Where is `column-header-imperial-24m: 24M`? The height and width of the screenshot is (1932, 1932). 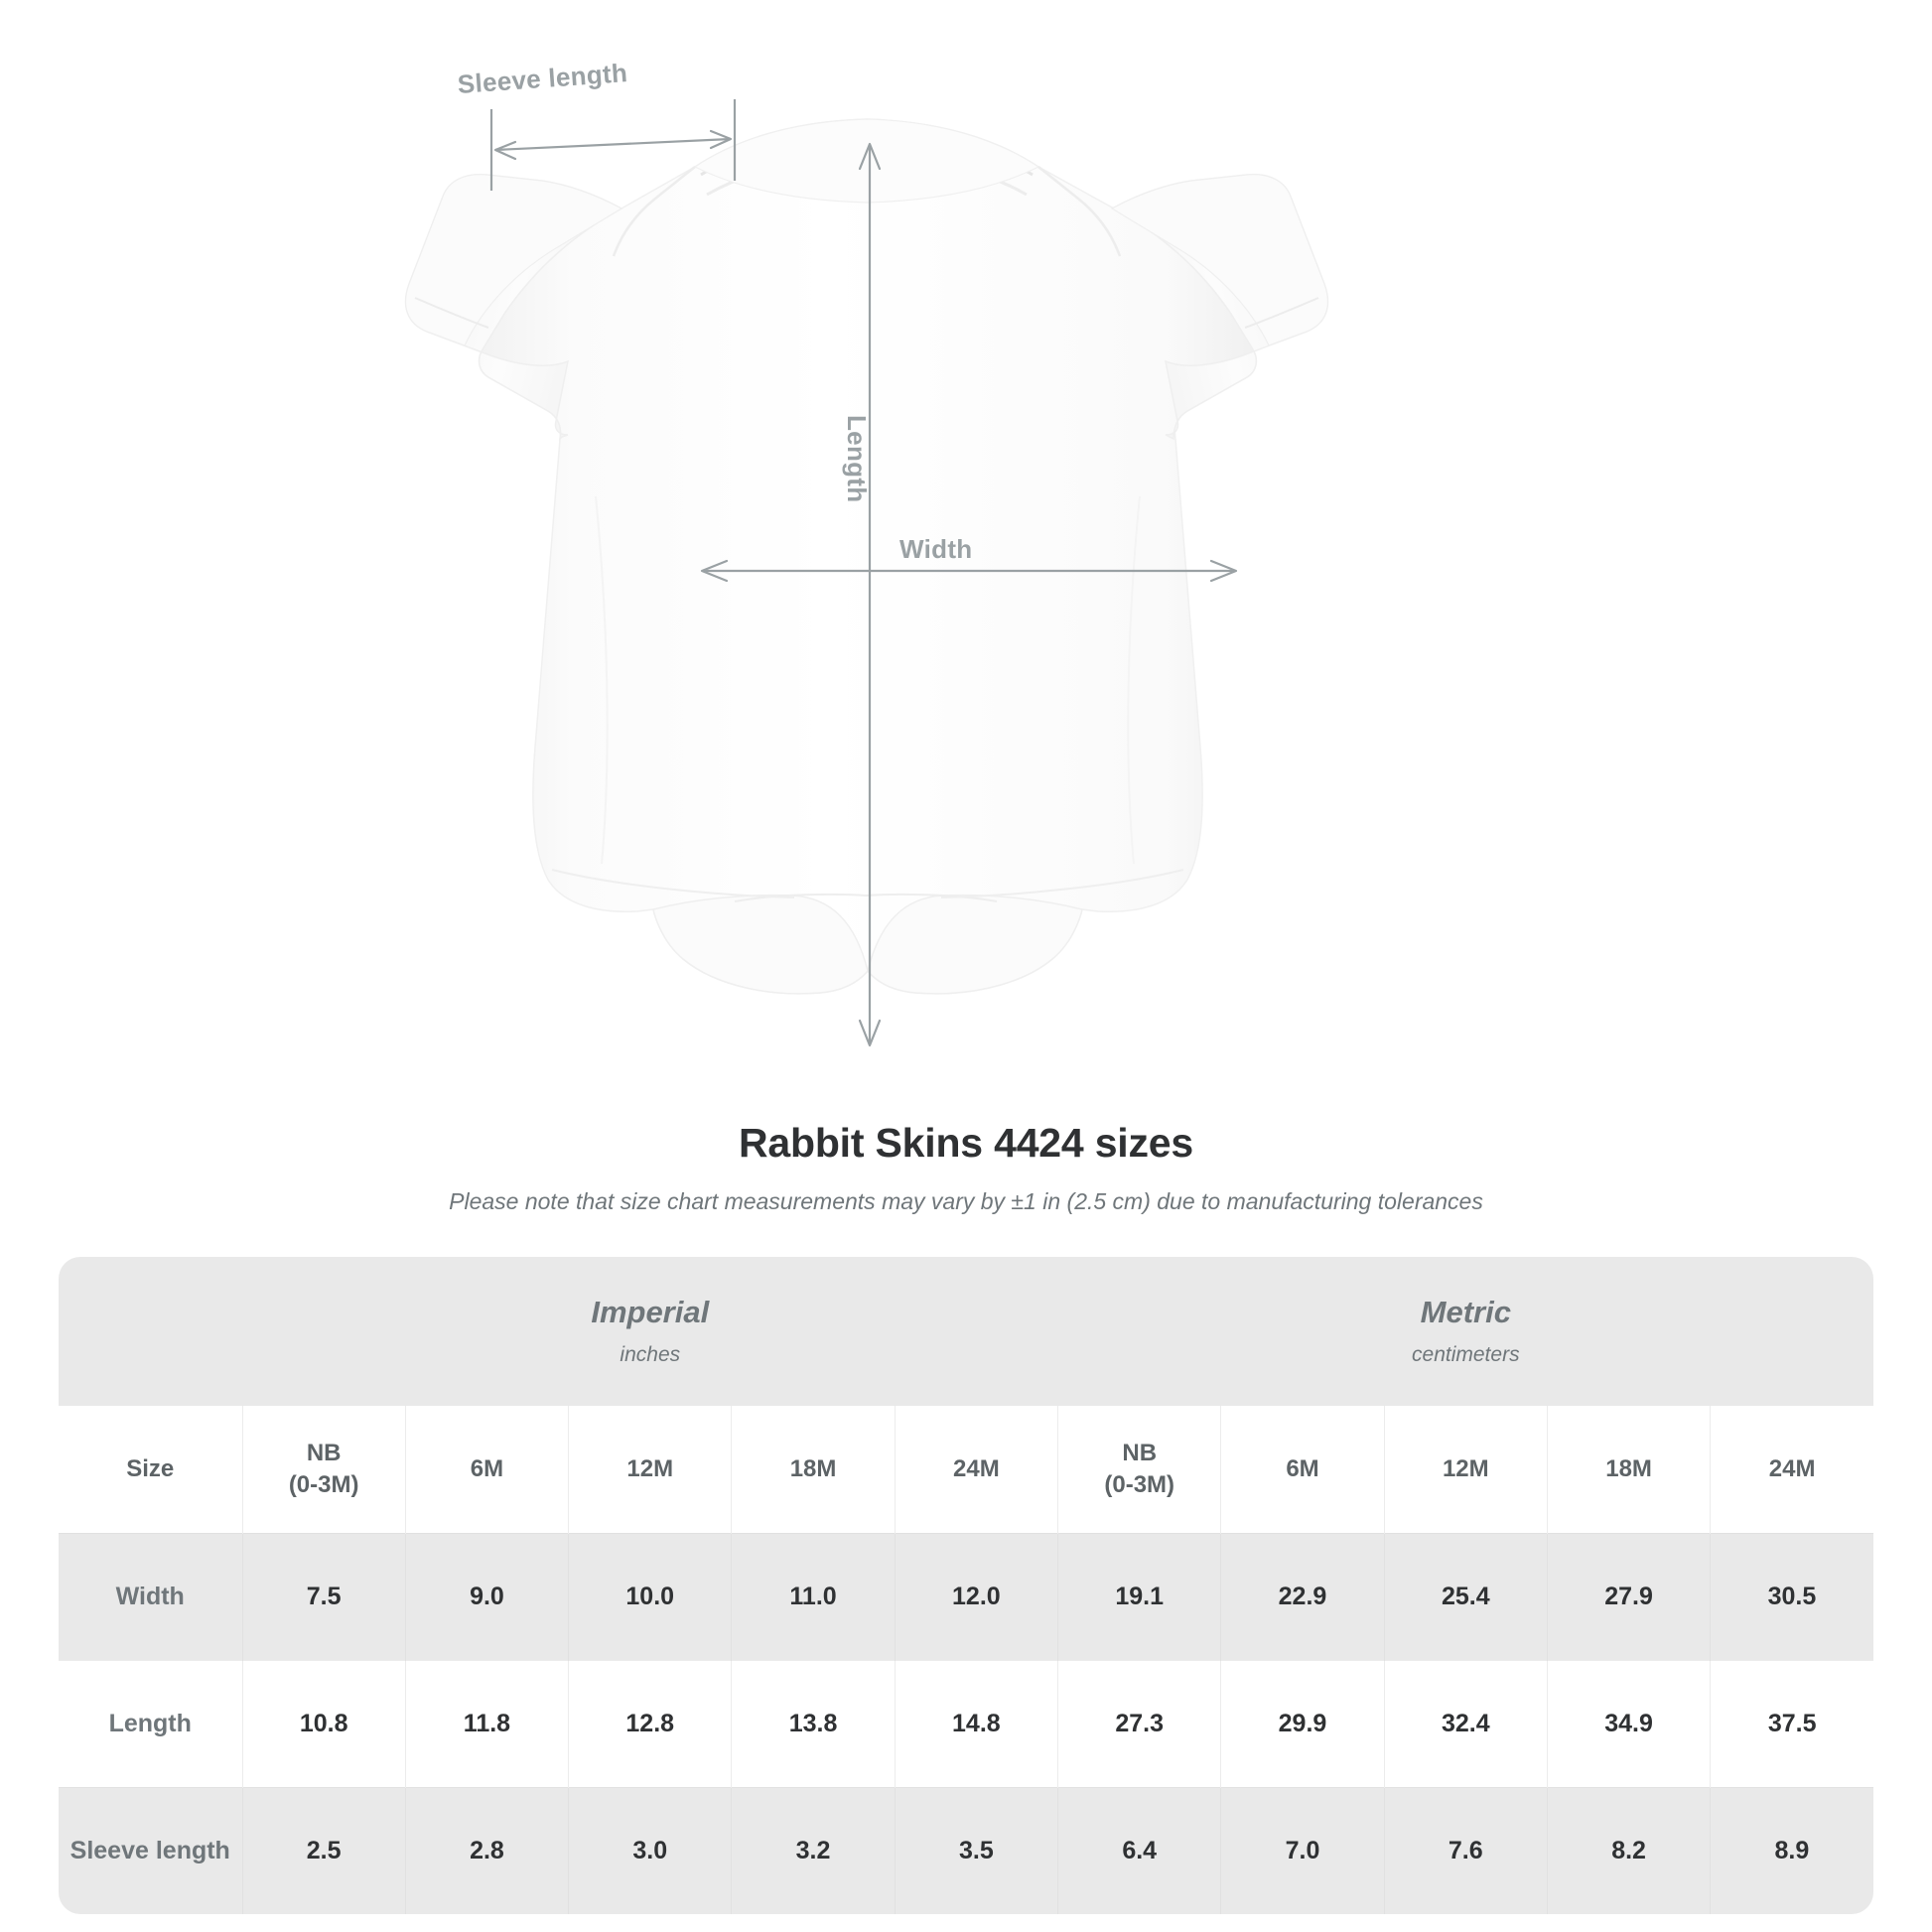 column-header-imperial-24m: 24M is located at coordinates (977, 1470).